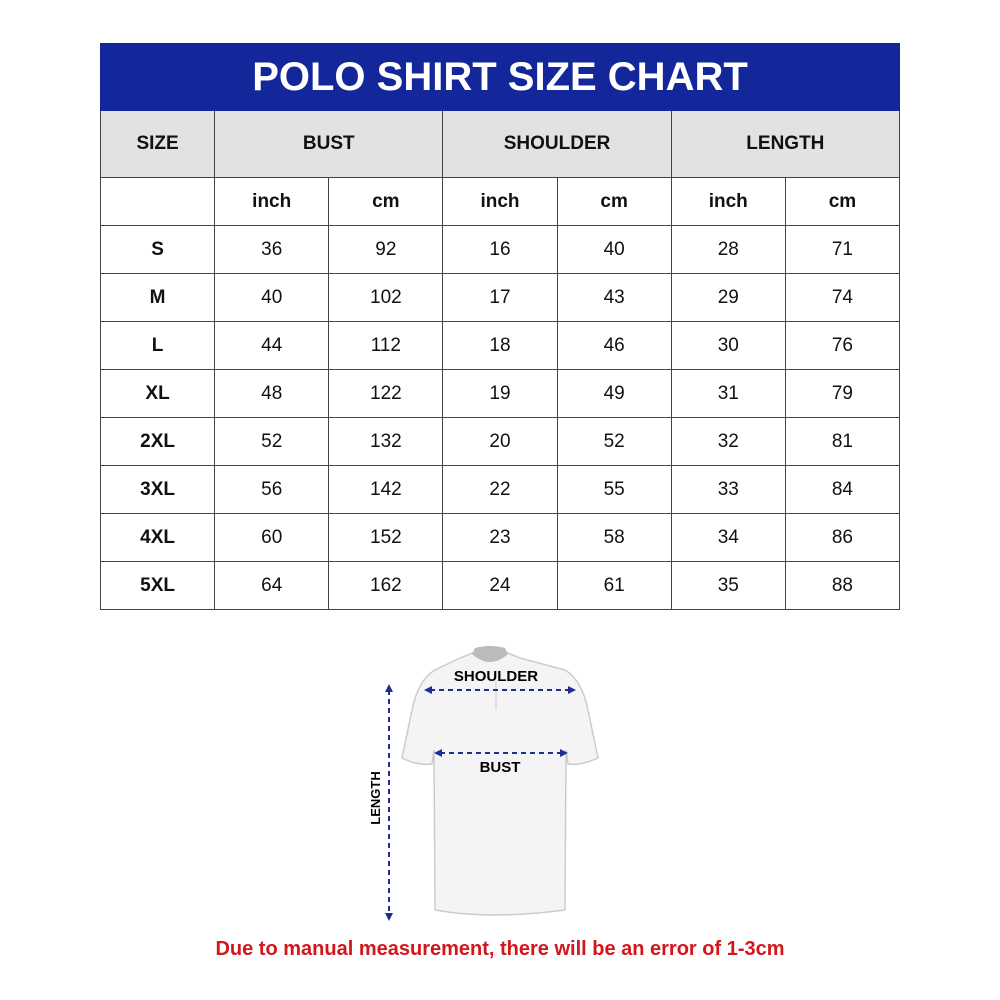 This screenshot has width=1000, height=1000. I want to click on table-row: 4XL 60 152 23 58 34 86, so click(500, 537).